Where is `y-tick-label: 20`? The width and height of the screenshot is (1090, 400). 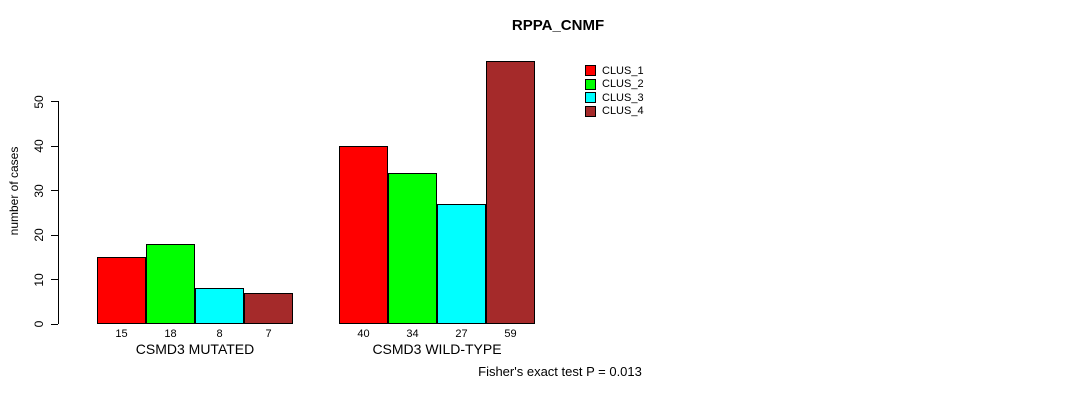
y-tick-label: 20 is located at coordinates (39, 235).